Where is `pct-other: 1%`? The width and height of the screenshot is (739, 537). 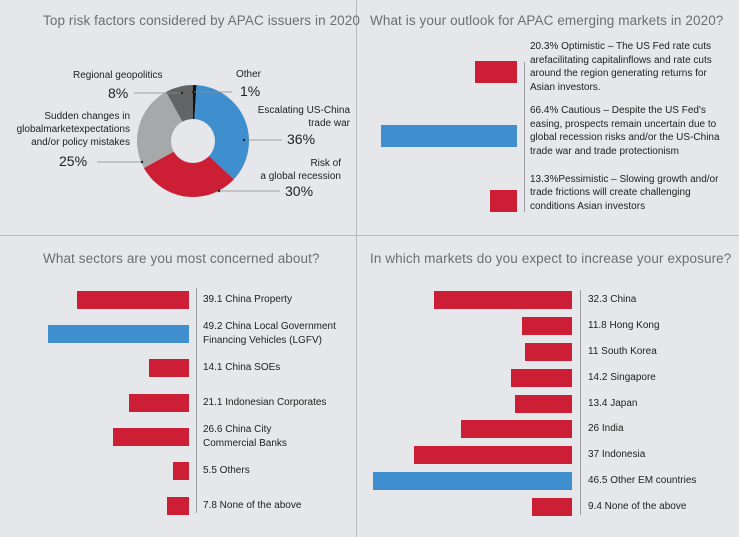
pct-other: 1% is located at coordinates (250, 91).